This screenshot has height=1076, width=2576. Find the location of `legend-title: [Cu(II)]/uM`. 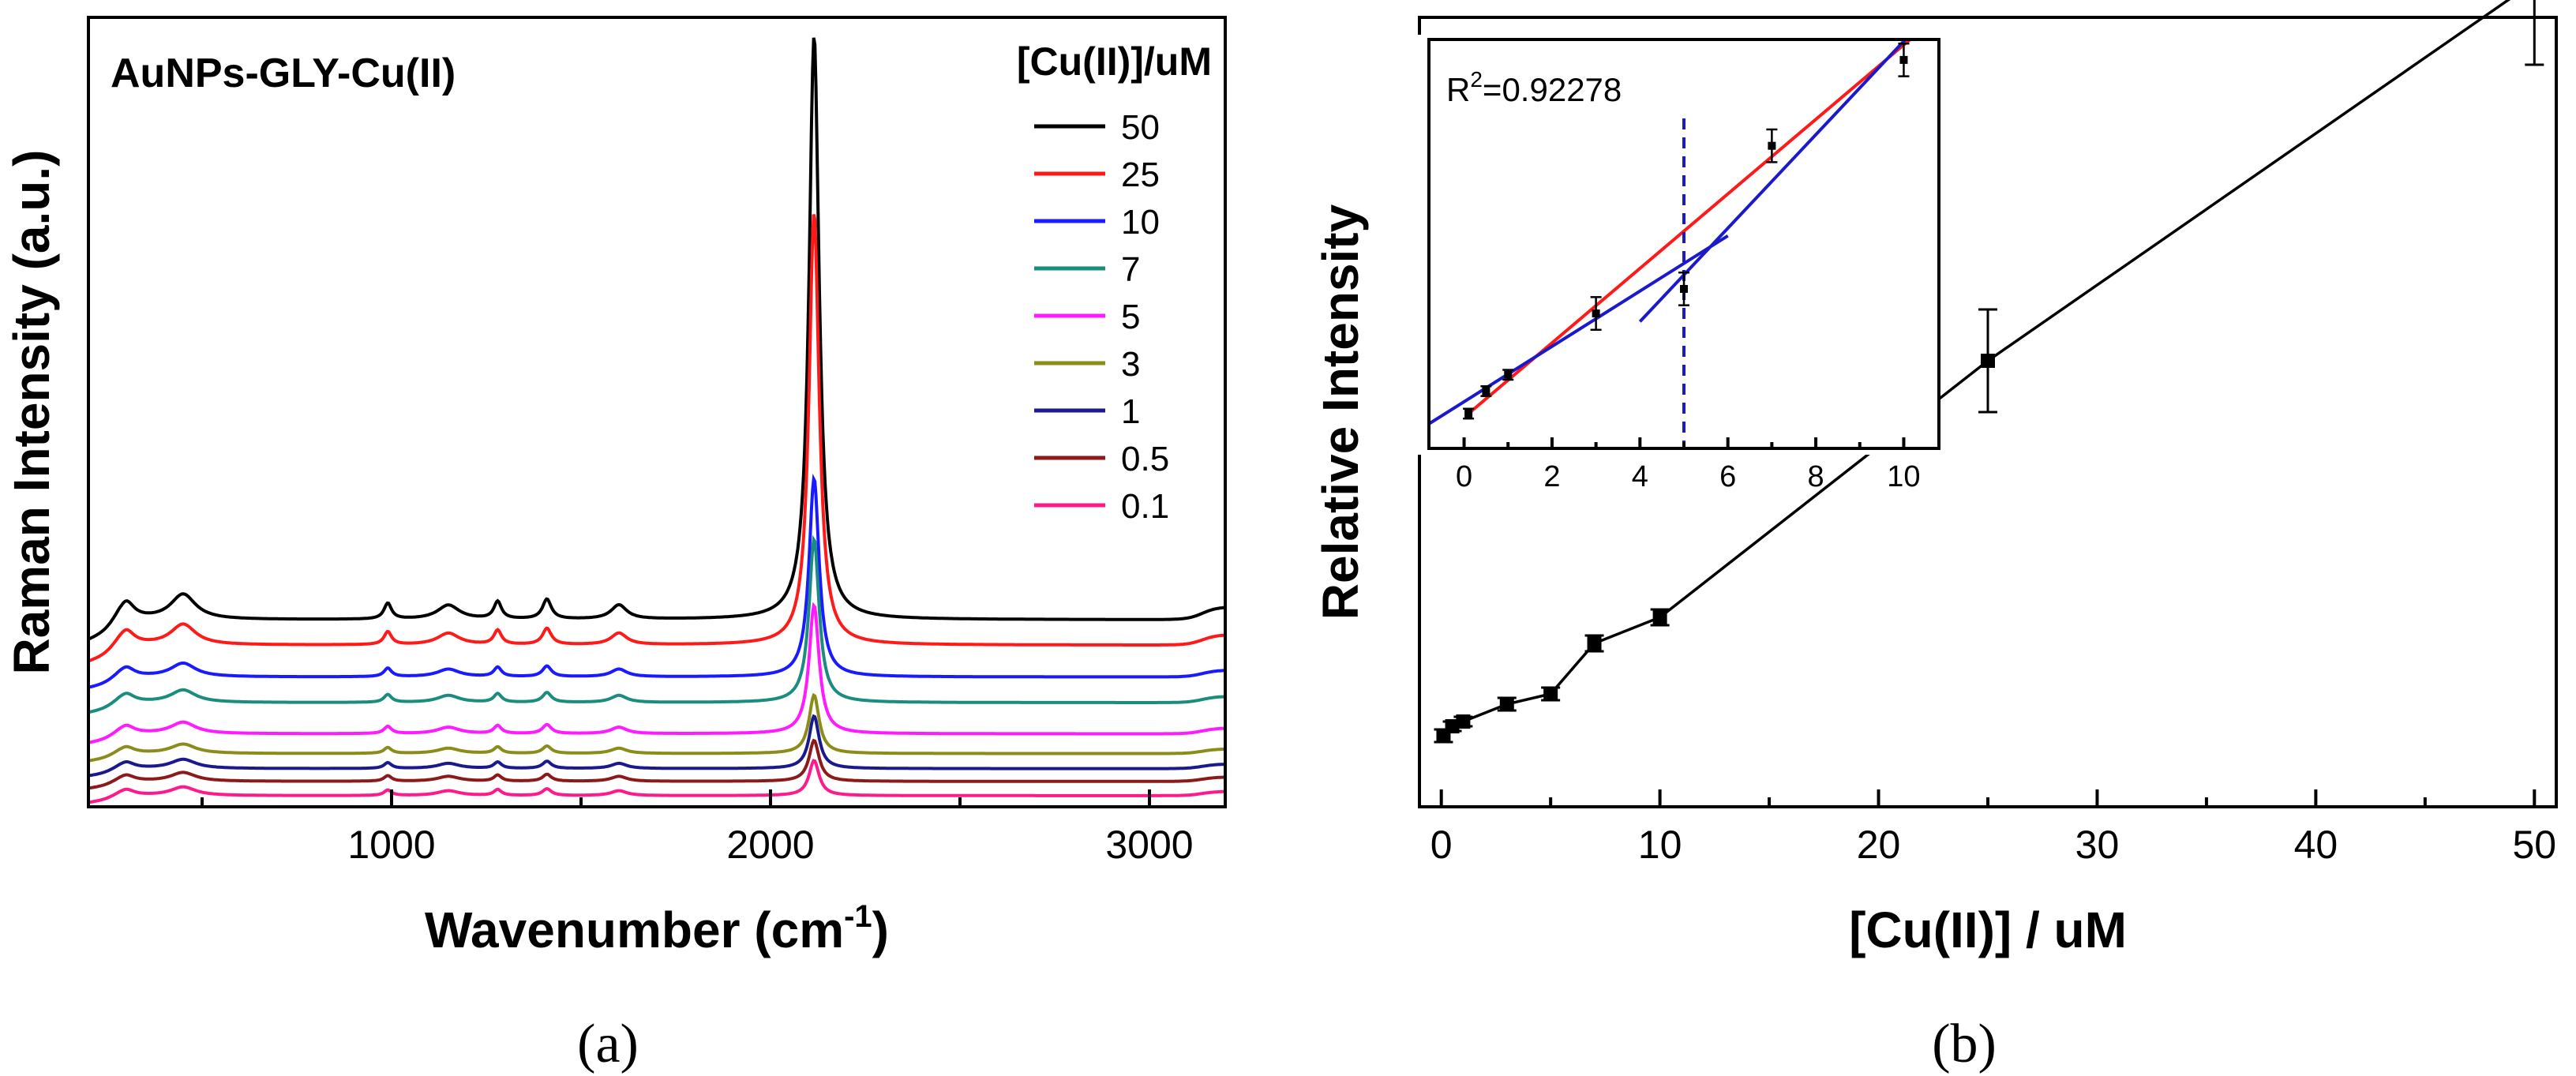

legend-title: [Cu(II)]/uM is located at coordinates (1114, 61).